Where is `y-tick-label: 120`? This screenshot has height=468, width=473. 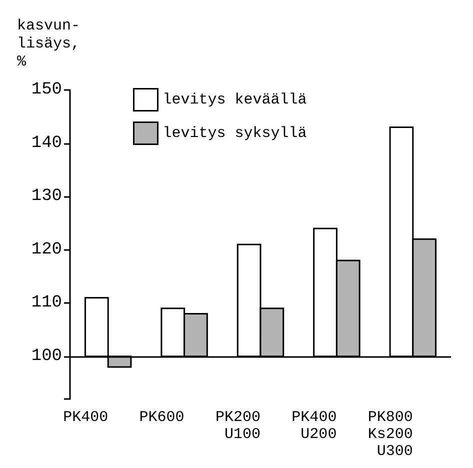 y-tick-label: 120 is located at coordinates (46, 250).